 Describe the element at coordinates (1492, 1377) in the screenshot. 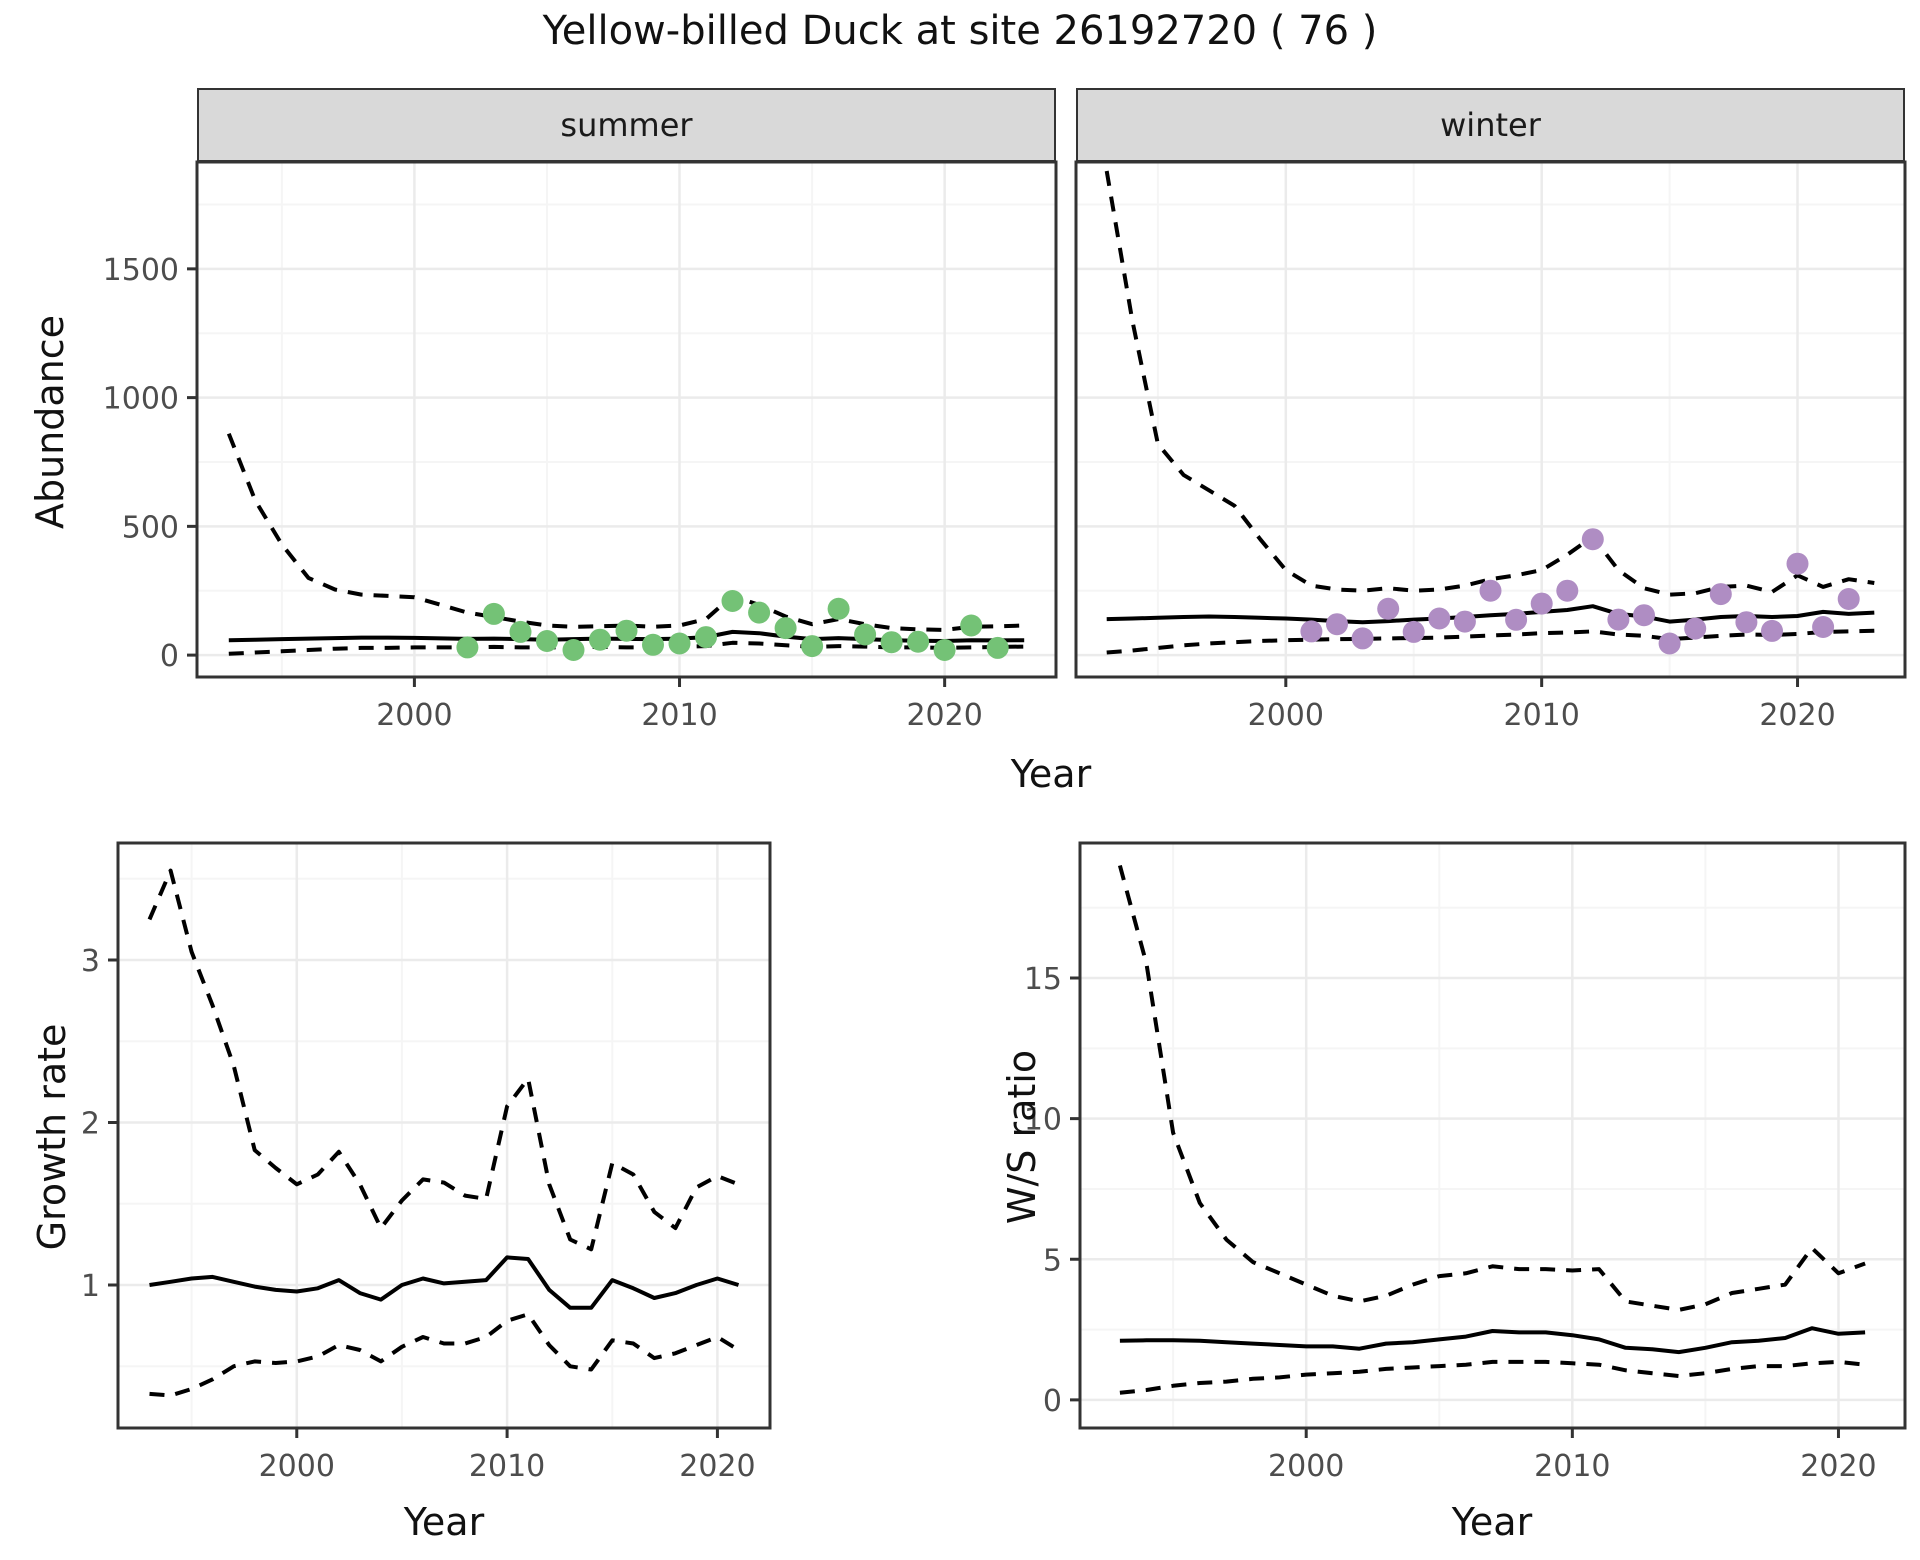

I see `ws-lower_95ci-line` at that location.